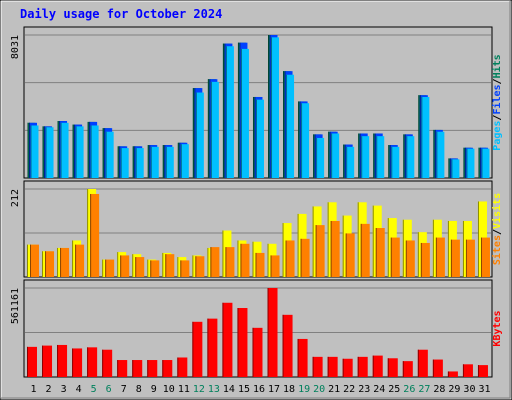 Image resolution: width=512 pixels, height=400 pixels. What do you see at coordinates (15, 198) in the screenshot?
I see `y-axis-max-label: 212` at bounding box center [15, 198].